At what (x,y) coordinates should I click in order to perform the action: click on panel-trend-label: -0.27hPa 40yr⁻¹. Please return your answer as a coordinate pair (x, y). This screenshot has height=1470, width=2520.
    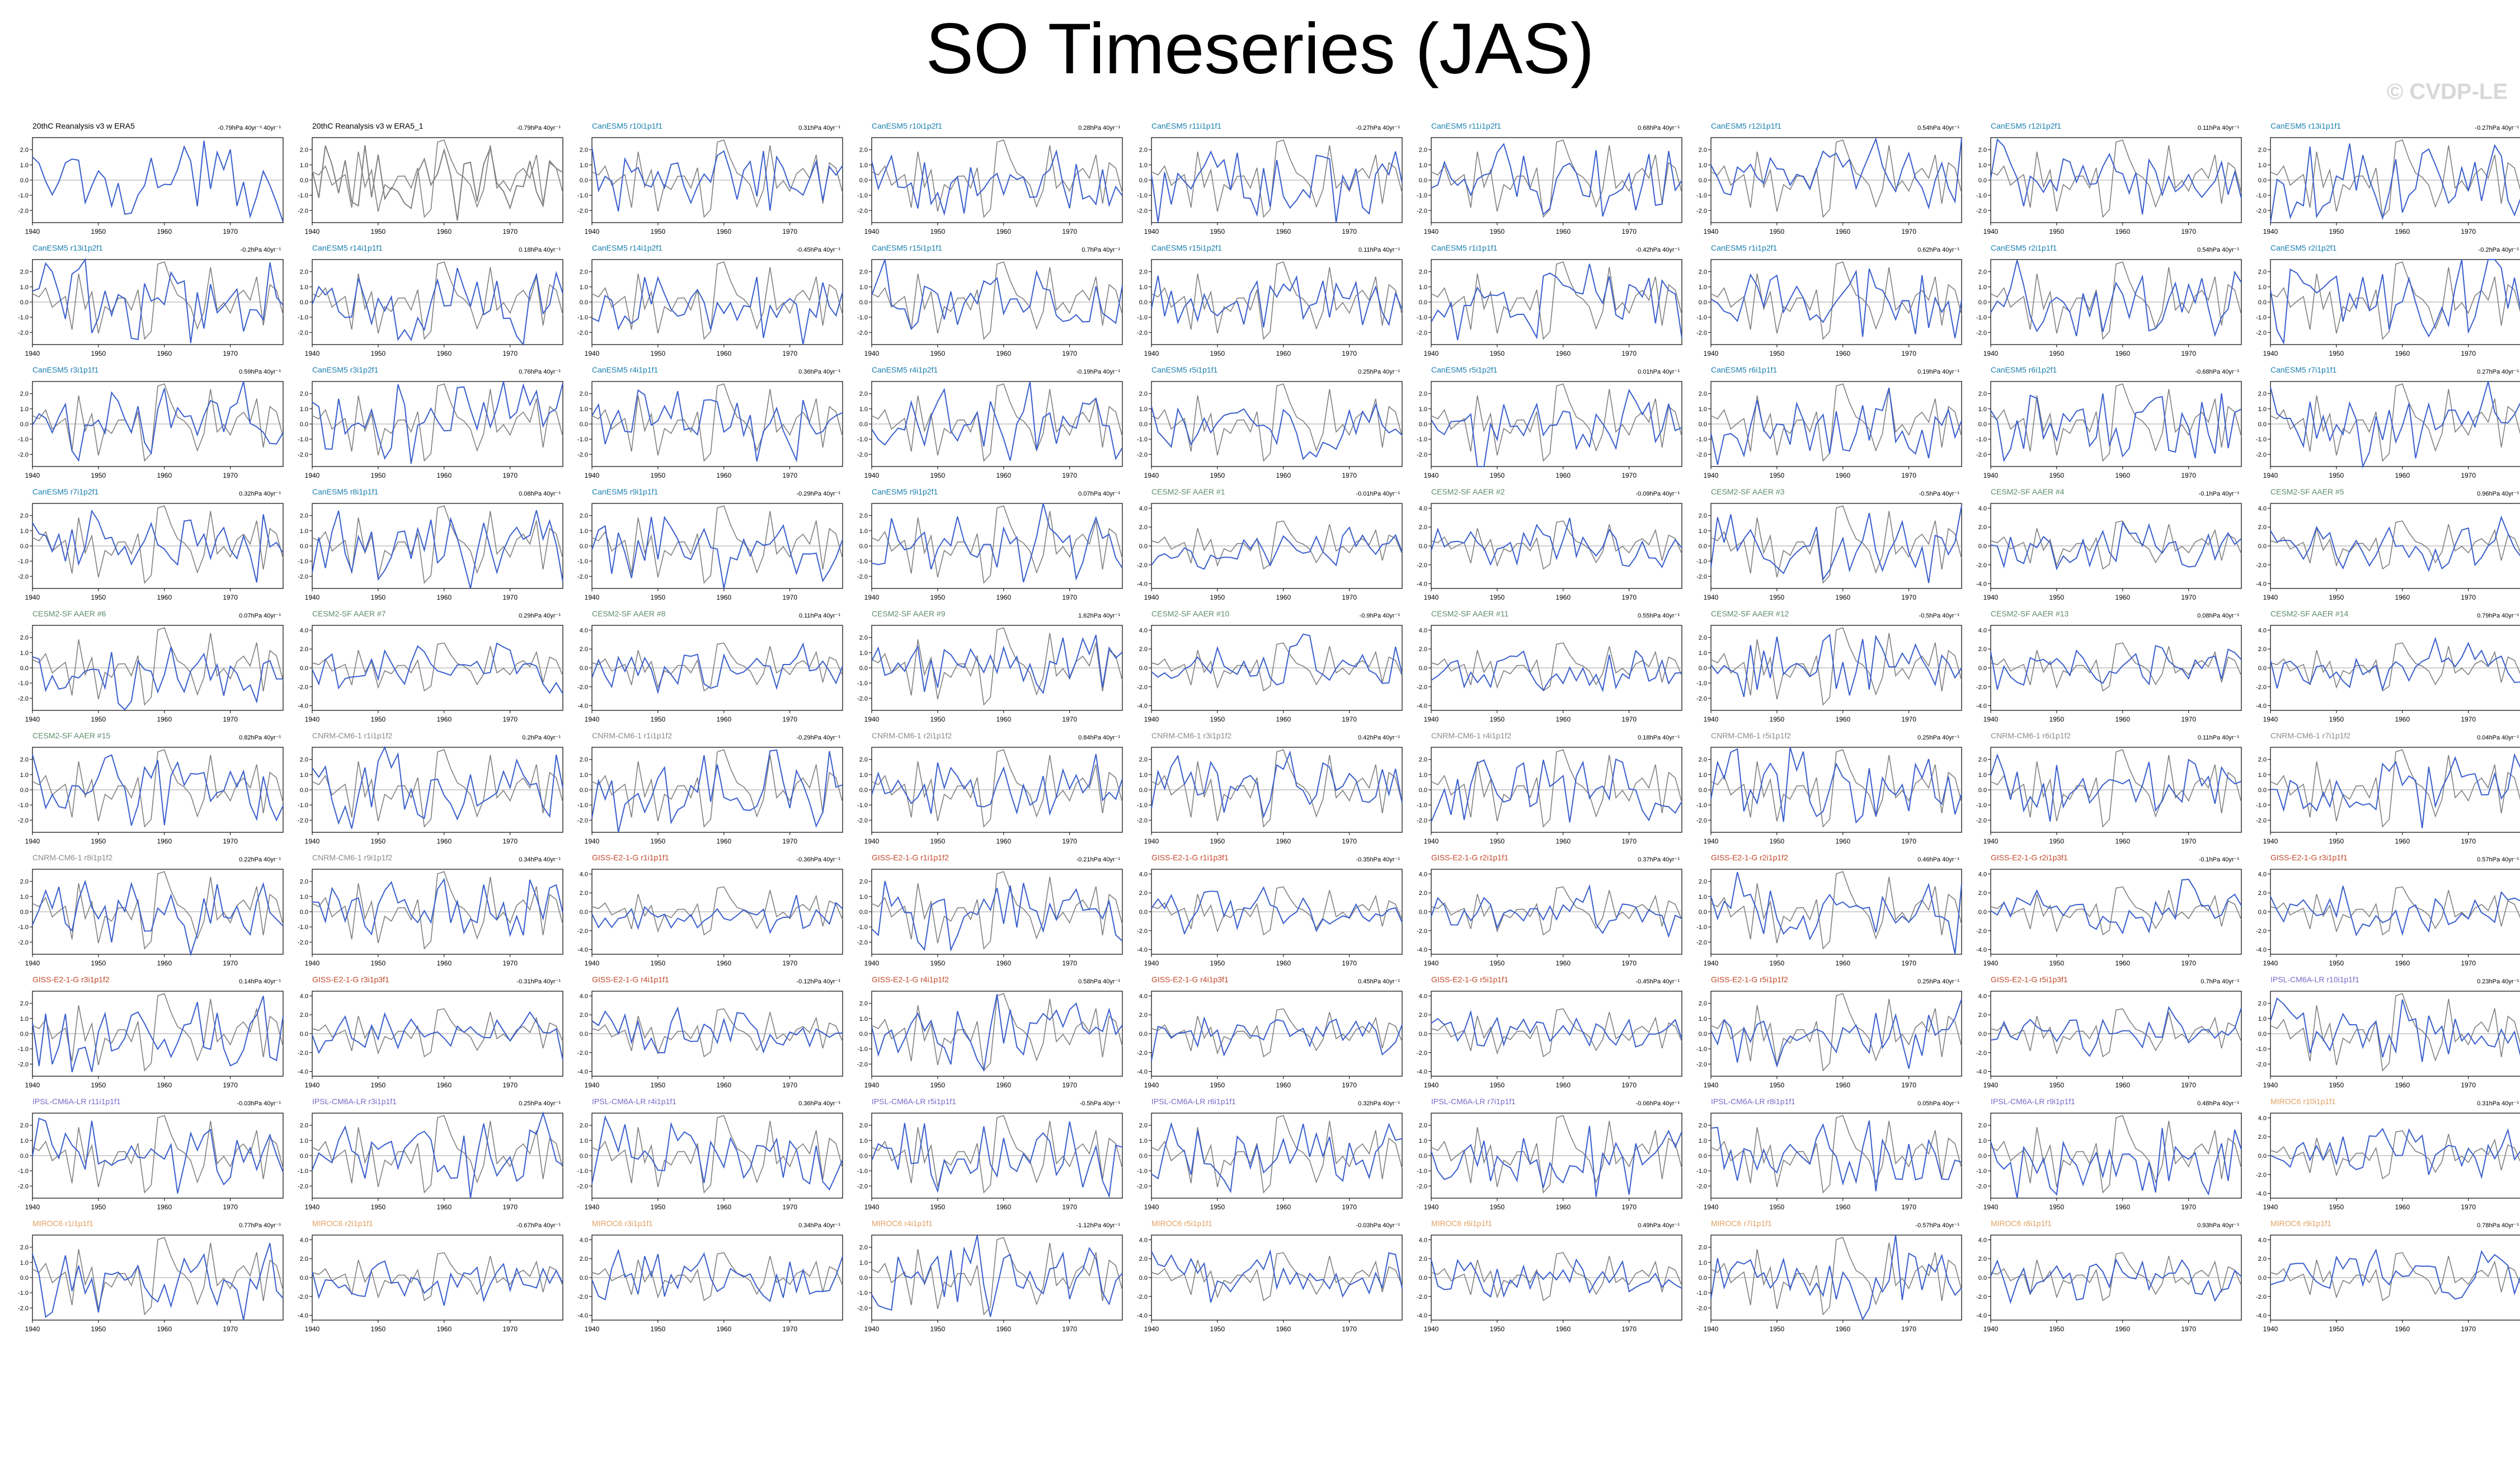
    Looking at the image, I should click on (1378, 128).